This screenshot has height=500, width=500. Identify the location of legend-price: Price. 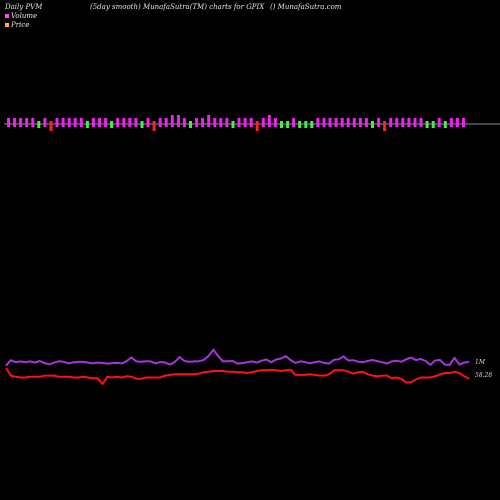
(17, 25).